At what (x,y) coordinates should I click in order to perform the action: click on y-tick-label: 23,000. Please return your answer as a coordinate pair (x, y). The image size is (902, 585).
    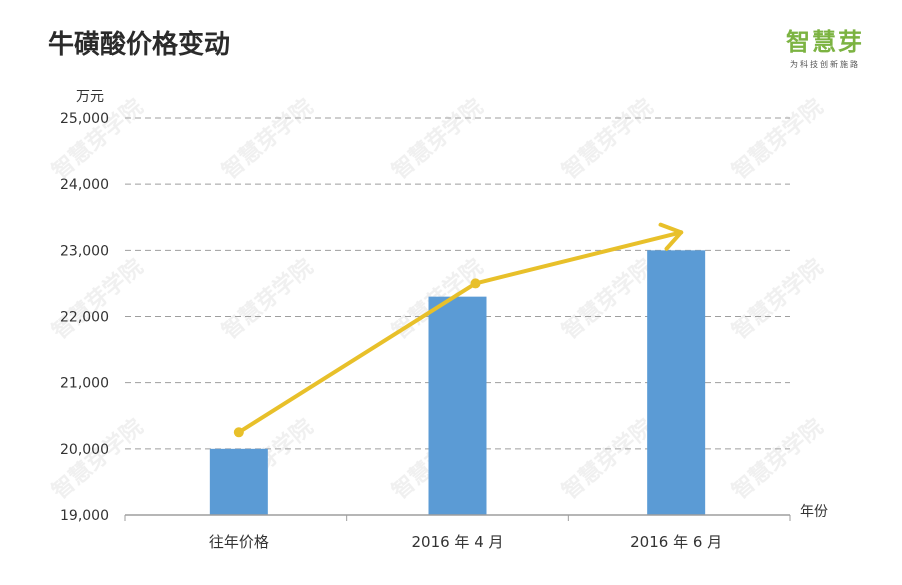
    Looking at the image, I should click on (84, 251).